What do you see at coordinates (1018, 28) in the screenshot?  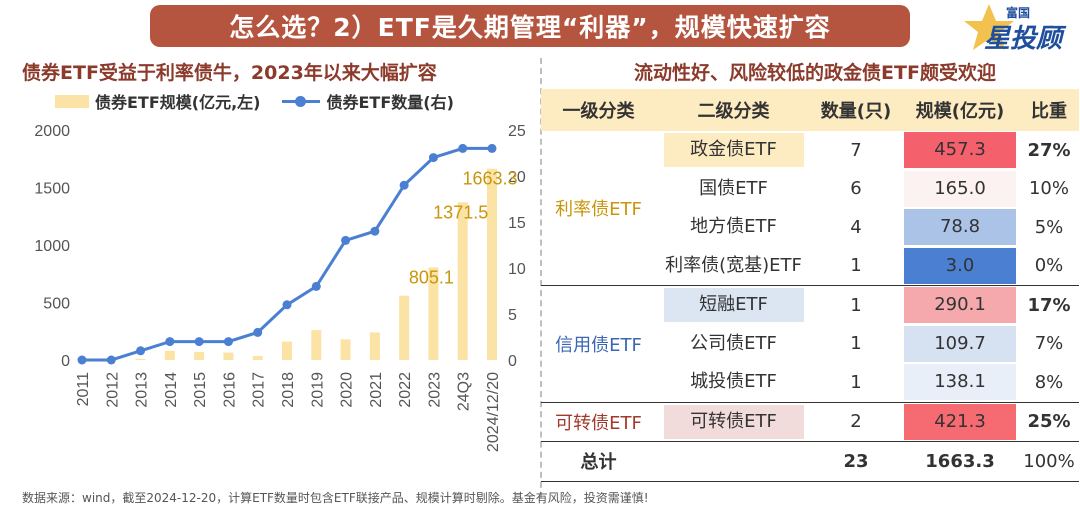 I see `brand-logo: 富国 星投顾` at bounding box center [1018, 28].